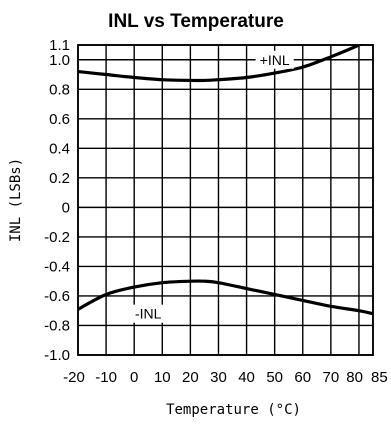 This screenshot has width=391, height=427. What do you see at coordinates (190, 377) in the screenshot?
I see `x-tick-label: 20` at bounding box center [190, 377].